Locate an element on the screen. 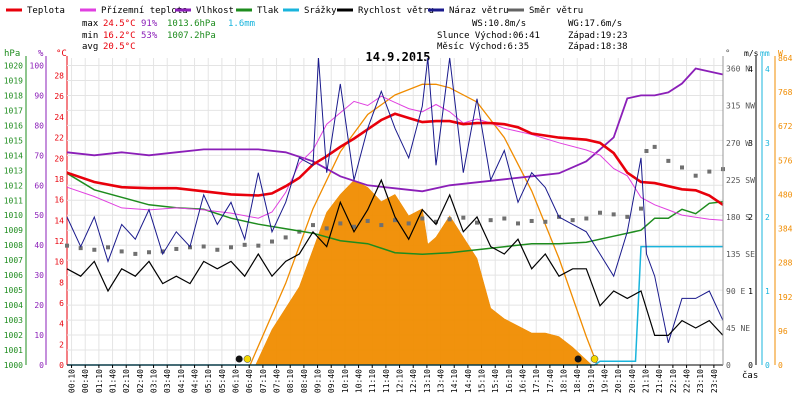 The image size is (800, 400). hpa-tick-1: 1001 is located at coordinates (13, 350).